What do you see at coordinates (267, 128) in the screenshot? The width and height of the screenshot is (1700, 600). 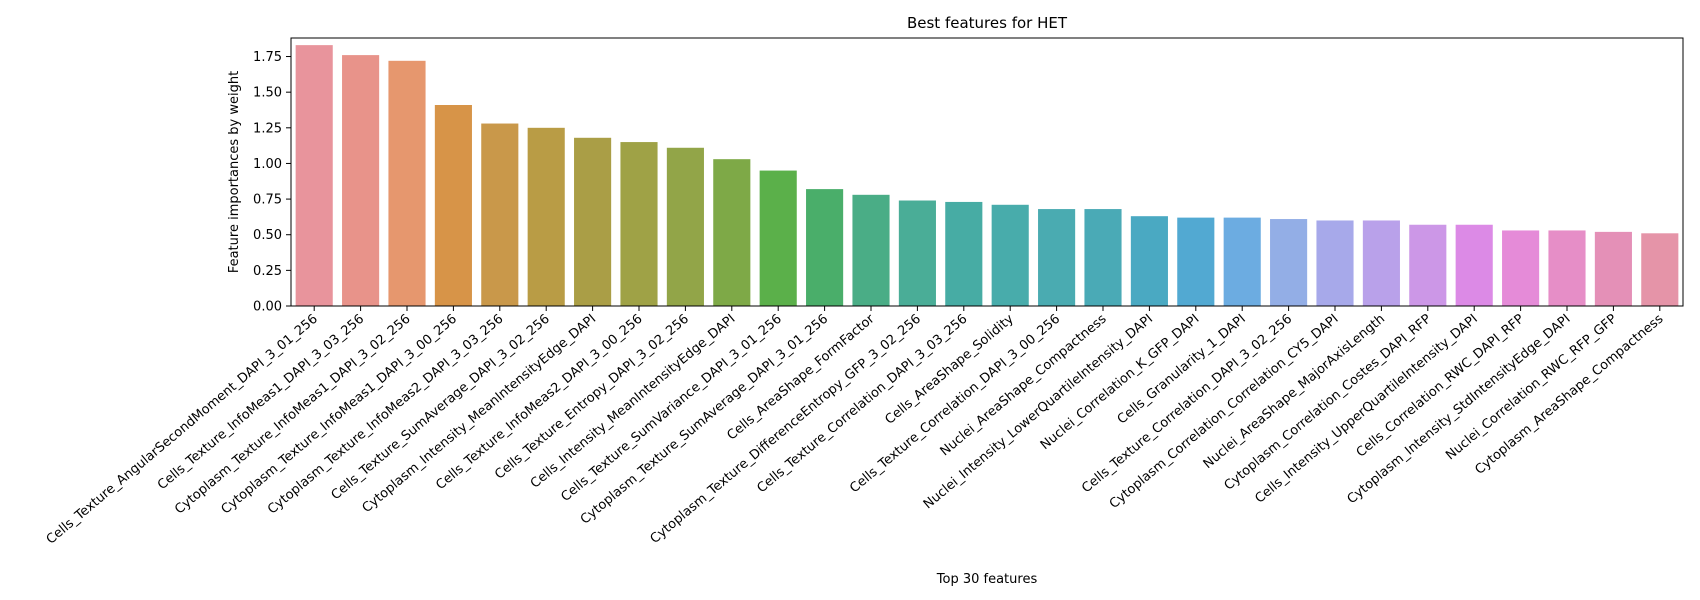 I see `y-tick-label: 1.25` at bounding box center [267, 128].